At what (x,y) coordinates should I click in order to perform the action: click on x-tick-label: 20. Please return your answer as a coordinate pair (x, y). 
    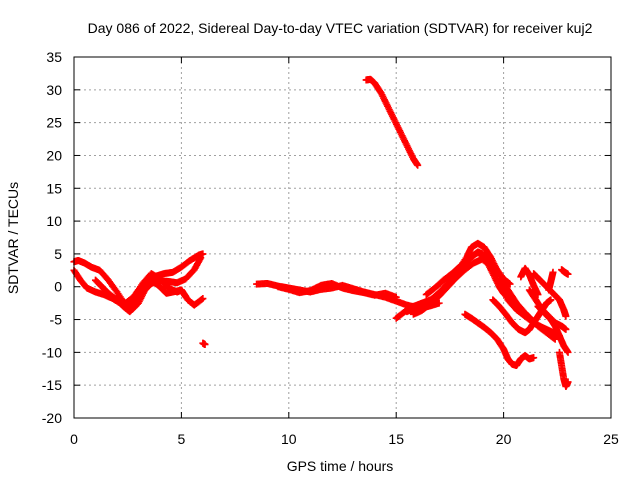
    Looking at the image, I should click on (504, 439).